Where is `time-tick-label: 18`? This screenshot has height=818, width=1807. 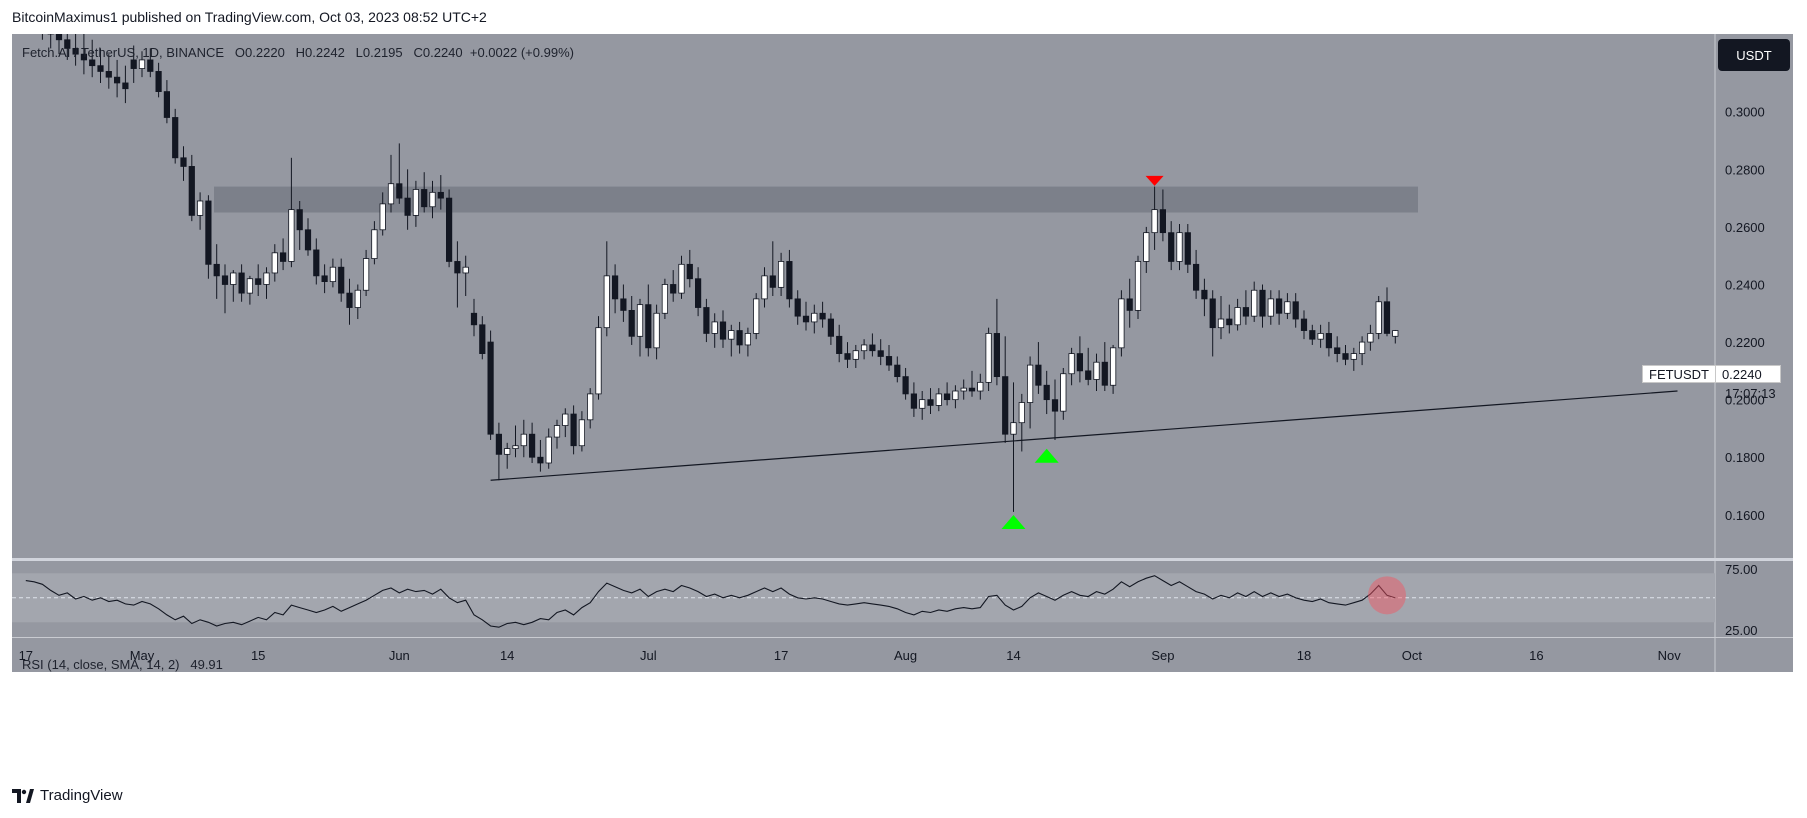
time-tick-label: 18 is located at coordinates (1304, 655).